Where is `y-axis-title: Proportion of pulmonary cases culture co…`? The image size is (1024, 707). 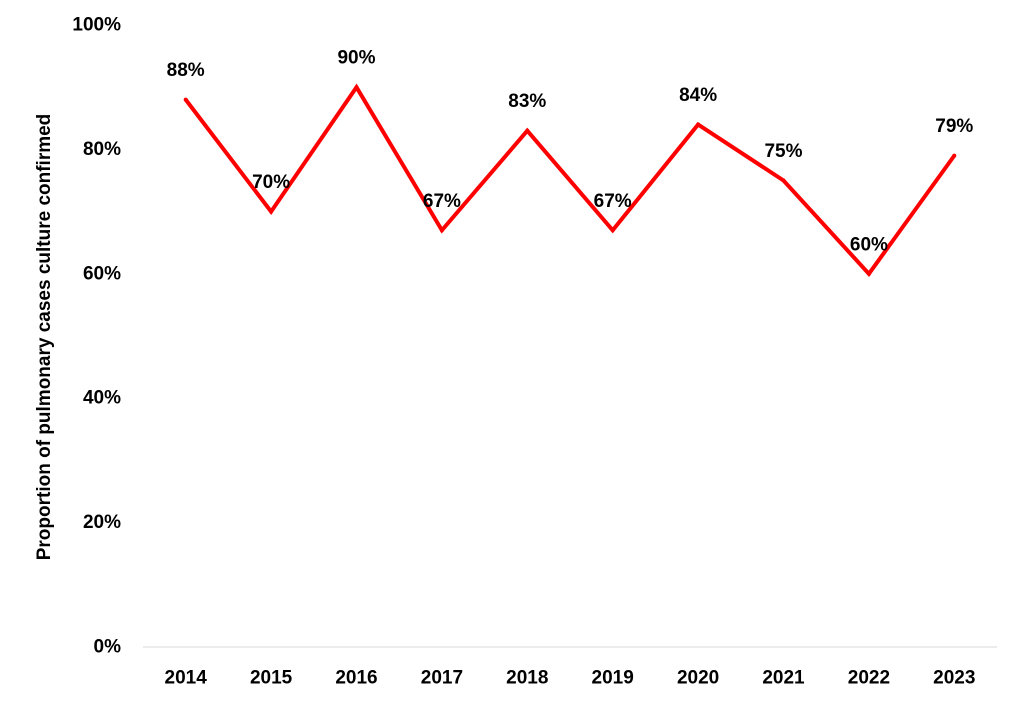 y-axis-title: Proportion of pulmonary cases culture co… is located at coordinates (44, 337).